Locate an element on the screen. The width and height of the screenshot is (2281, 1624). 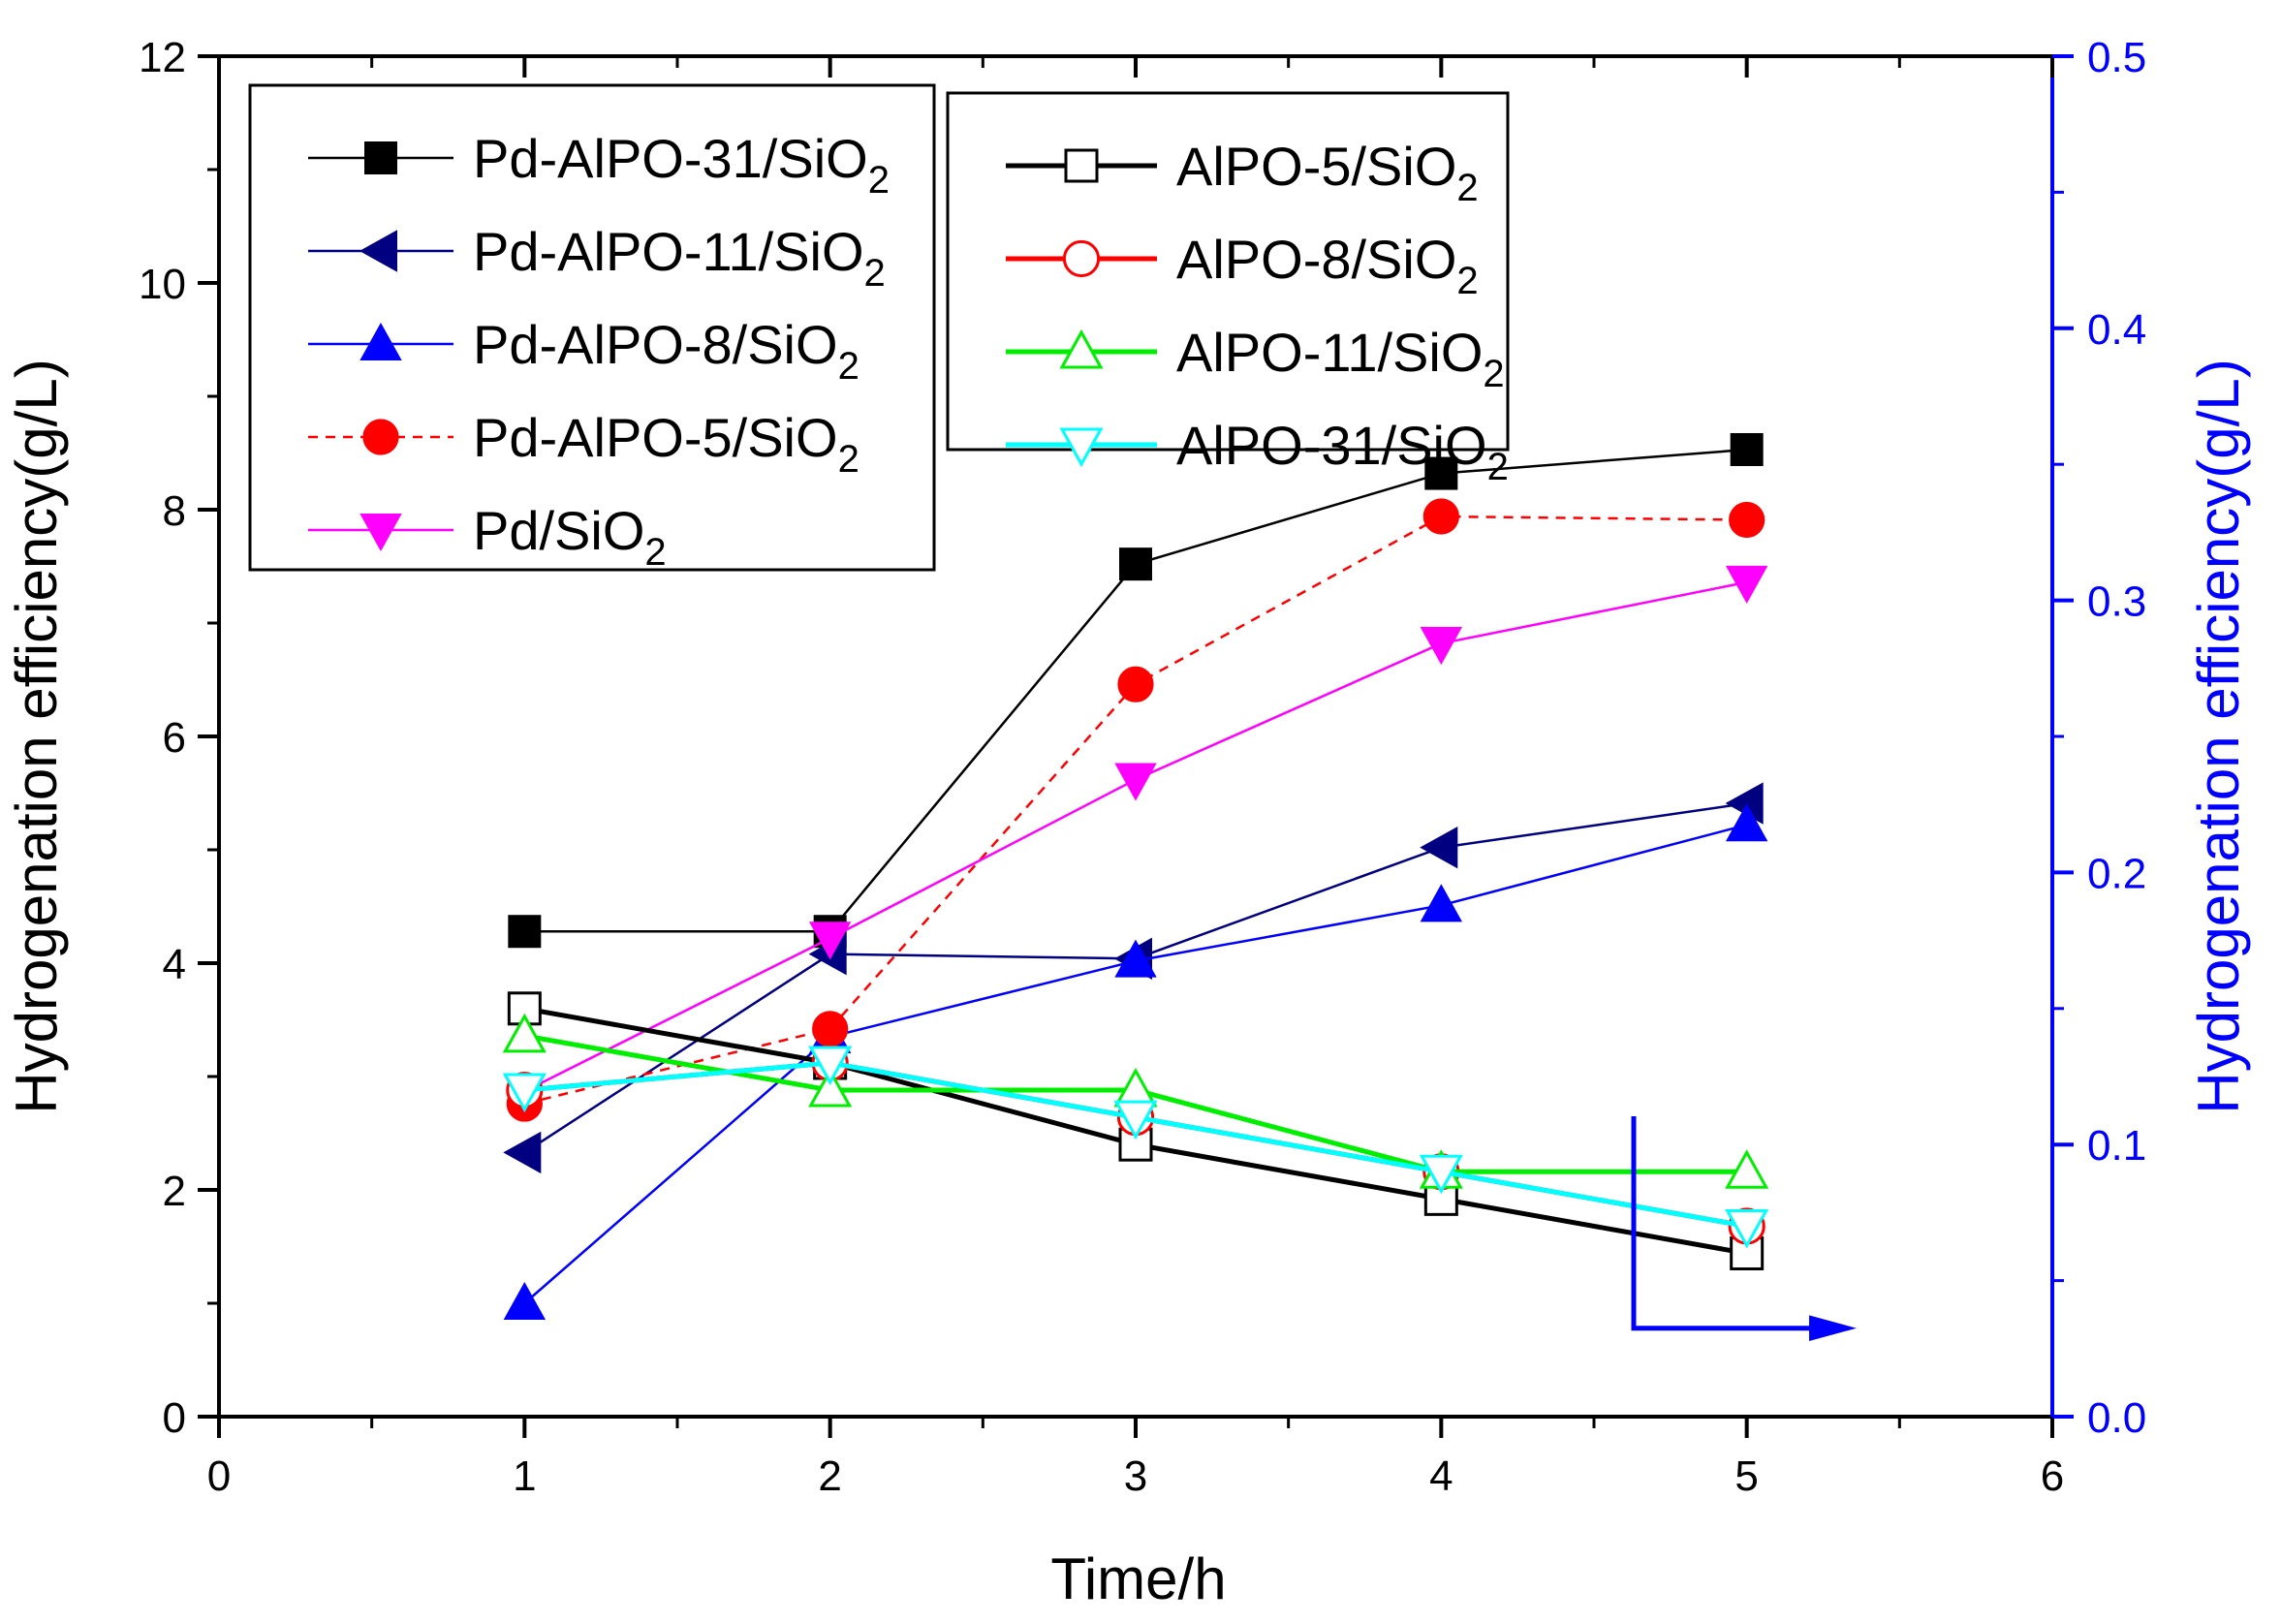
y-right-tick-label: 0.4 is located at coordinates (2117, 330).